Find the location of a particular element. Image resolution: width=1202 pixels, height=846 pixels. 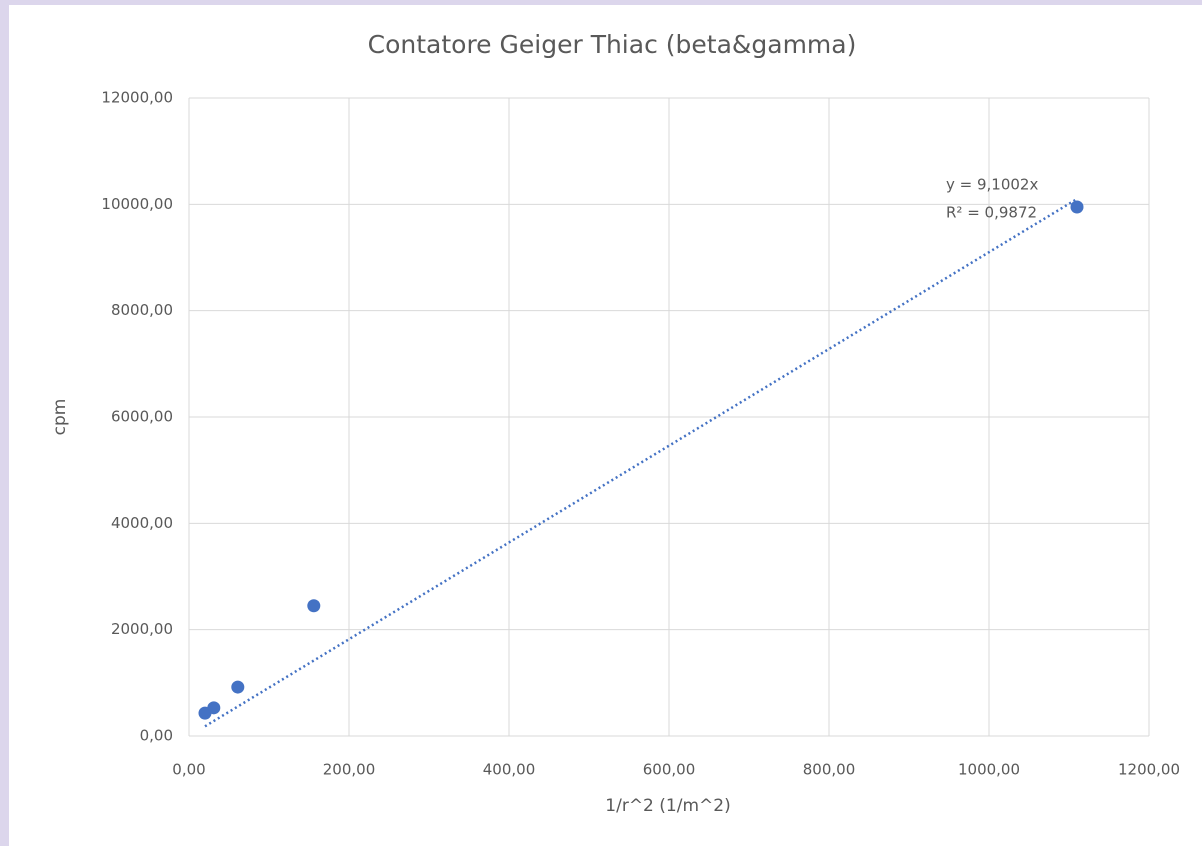

y-tick-label: 4000,00 is located at coordinates (142, 523).